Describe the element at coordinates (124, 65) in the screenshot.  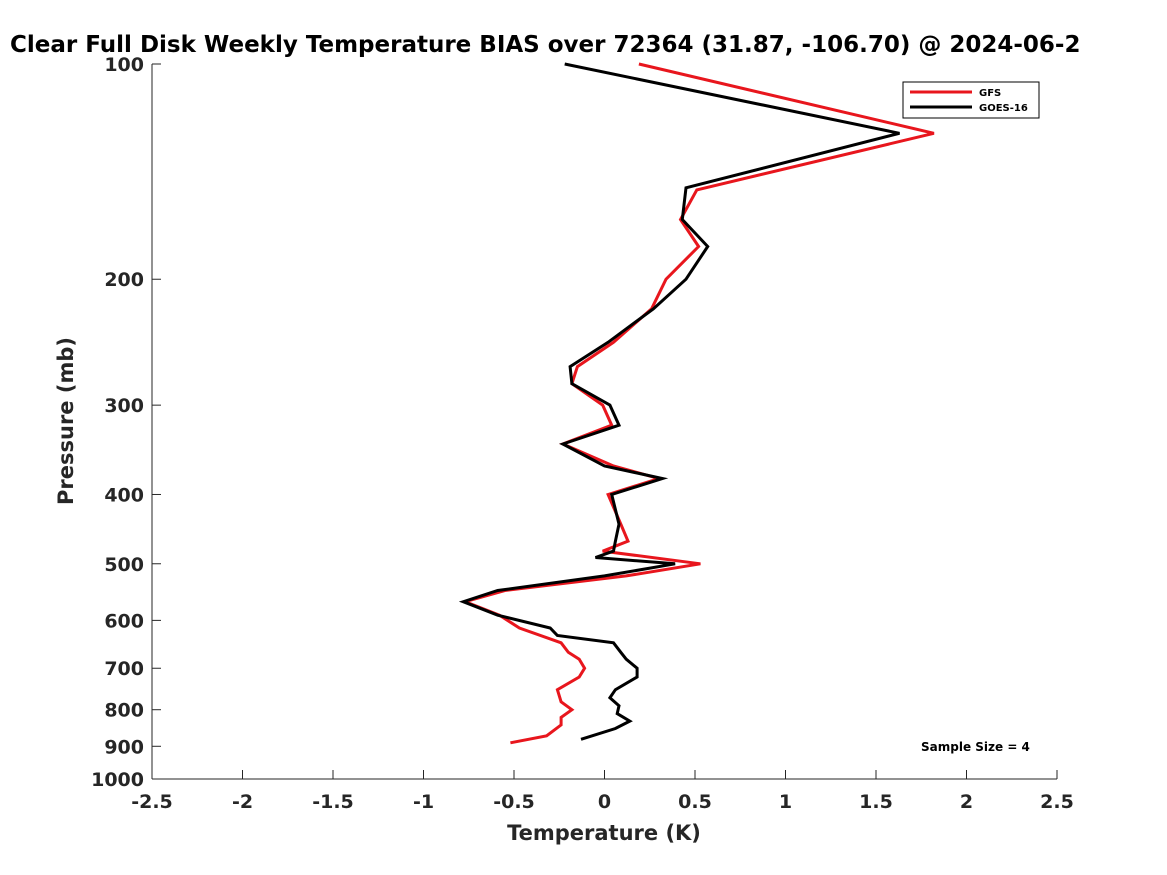
I see `y-tick-label: 100` at that location.